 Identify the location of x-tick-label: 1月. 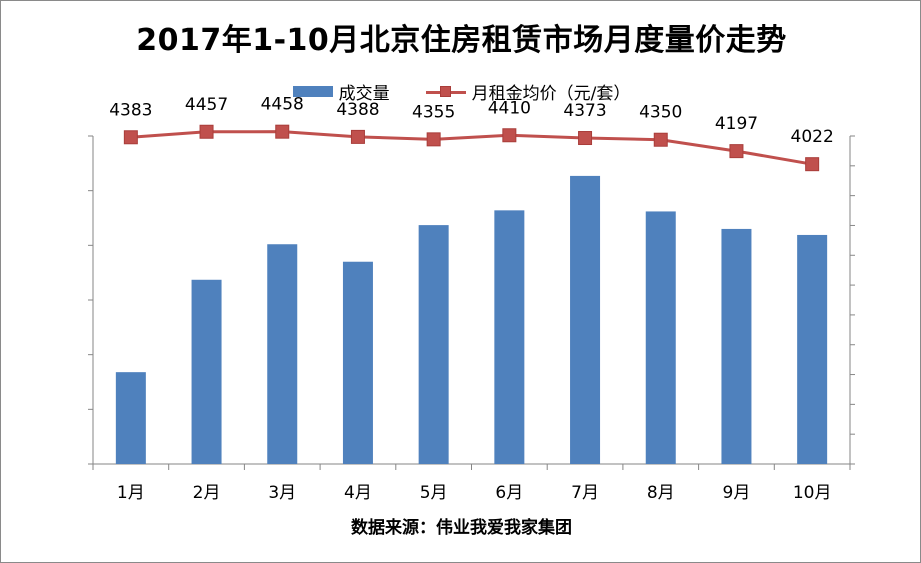
(131, 493).